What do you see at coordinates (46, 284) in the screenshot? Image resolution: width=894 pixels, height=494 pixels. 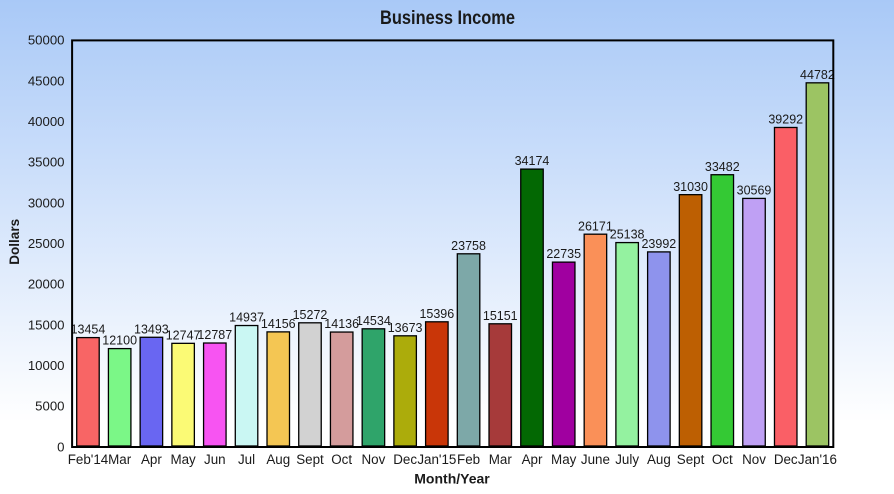 I see `svg-text: 20000` at bounding box center [46, 284].